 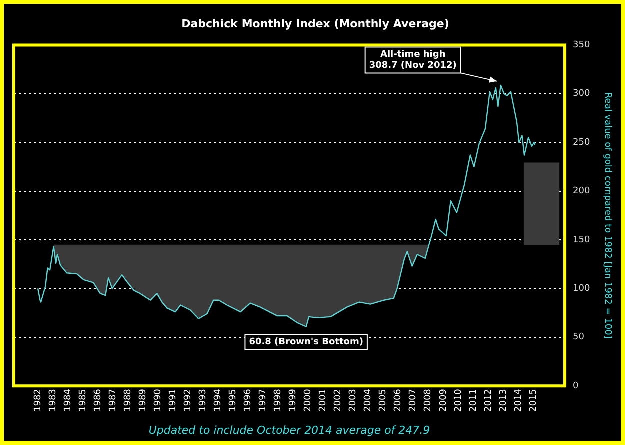 I want to click on x-tick-label: 1988, so click(x=128, y=400).